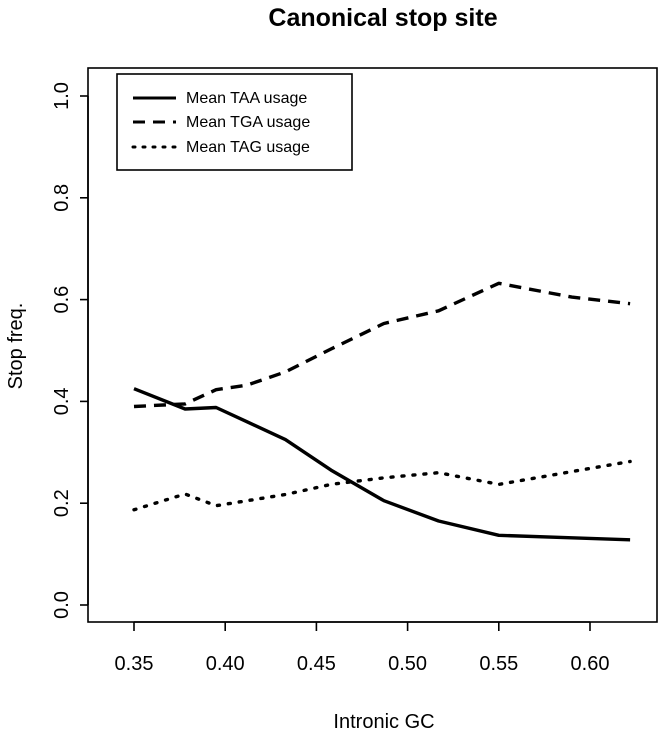  What do you see at coordinates (70, 350) in the screenshot?
I see `y-axis: 0.0 0.2 0.4 0.6 0.8 1.0` at bounding box center [70, 350].